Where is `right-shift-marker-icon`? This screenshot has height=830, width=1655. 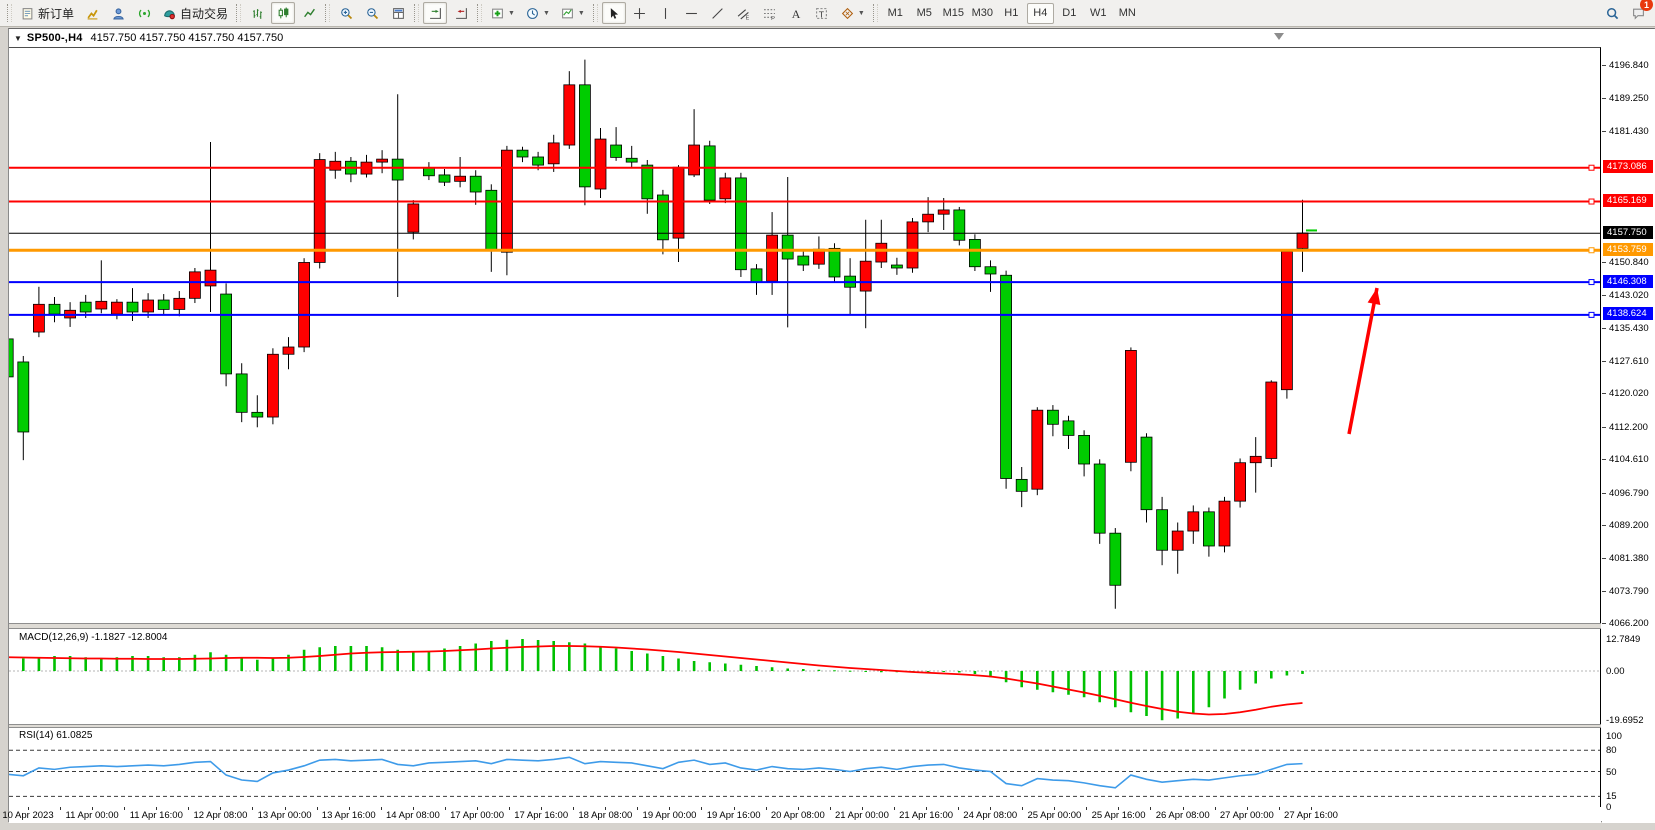
right-shift-marker-icon is located at coordinates (1279, 36).